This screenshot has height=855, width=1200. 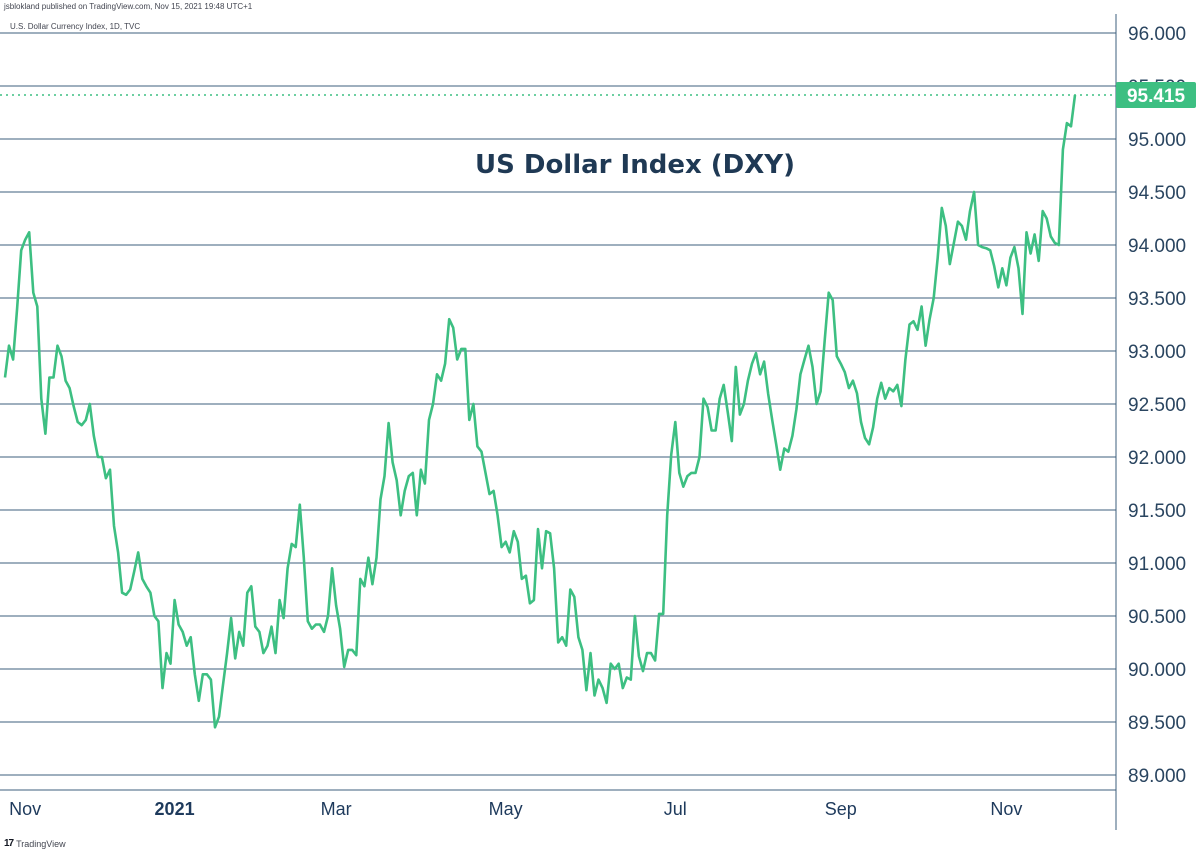 I want to click on last-price-value: 95.415, so click(x=1156, y=96).